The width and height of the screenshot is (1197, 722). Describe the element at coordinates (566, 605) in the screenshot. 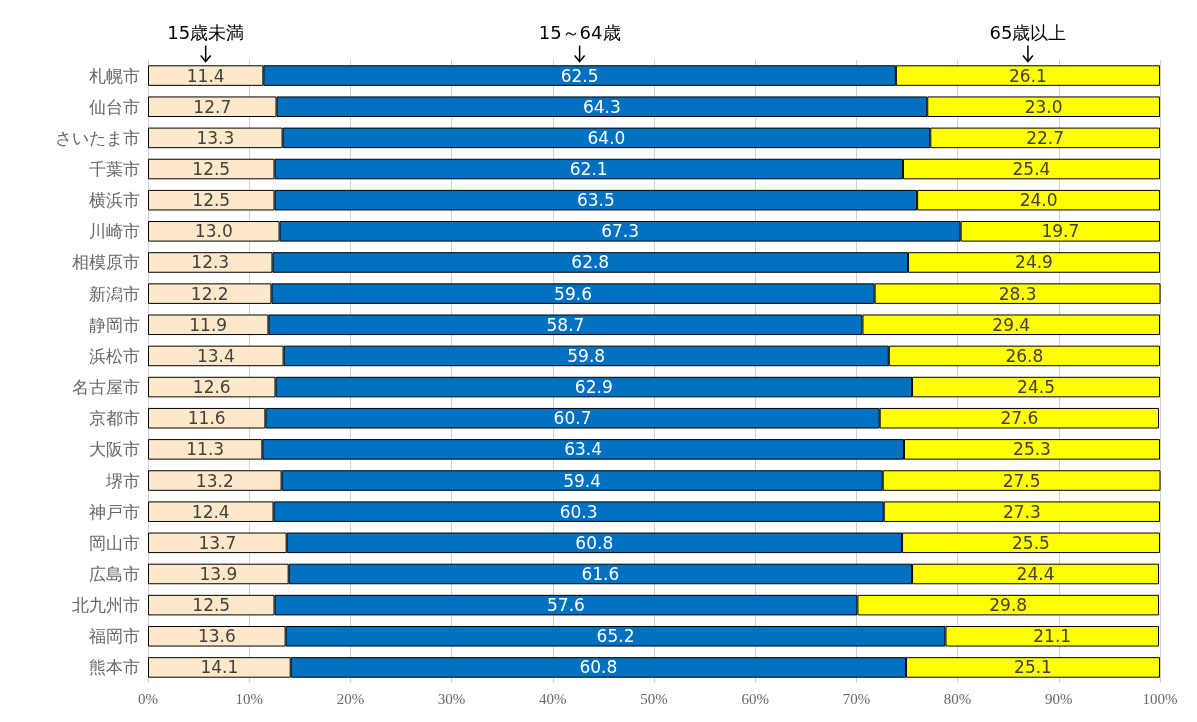

I see `data-label: 57.6` at that location.